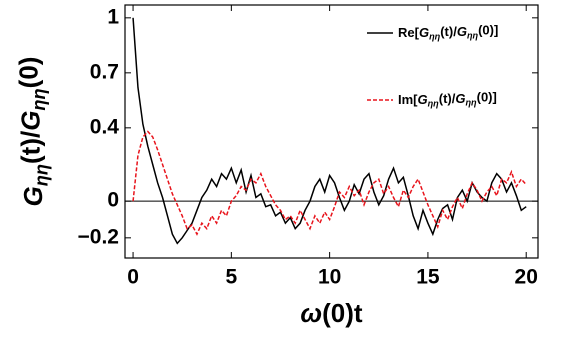 The image size is (563, 344). Describe the element at coordinates (28, 73) in the screenshot. I see `label-part: (0)` at that location.